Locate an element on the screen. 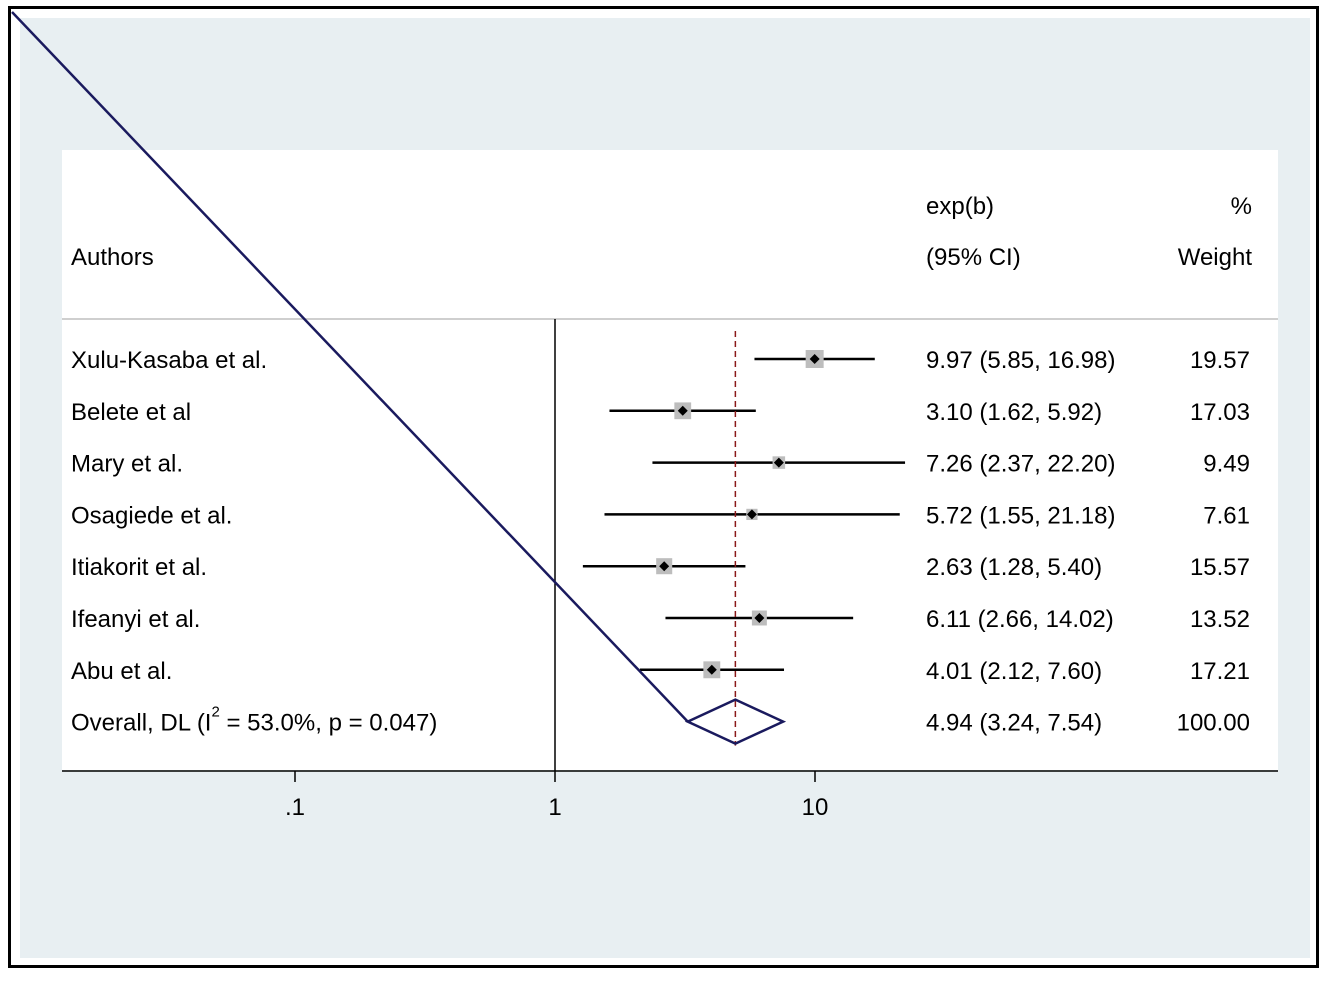 The height and width of the screenshot is (981, 1334). study-label: Belete et al is located at coordinates (131, 412).